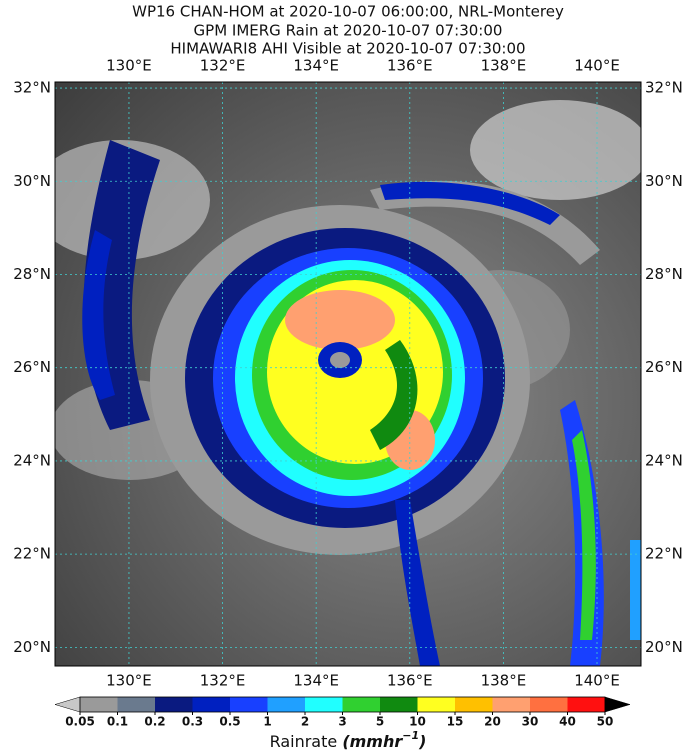  Describe the element at coordinates (305, 722) in the screenshot. I see `colorbar-tick-label: 2` at that location.